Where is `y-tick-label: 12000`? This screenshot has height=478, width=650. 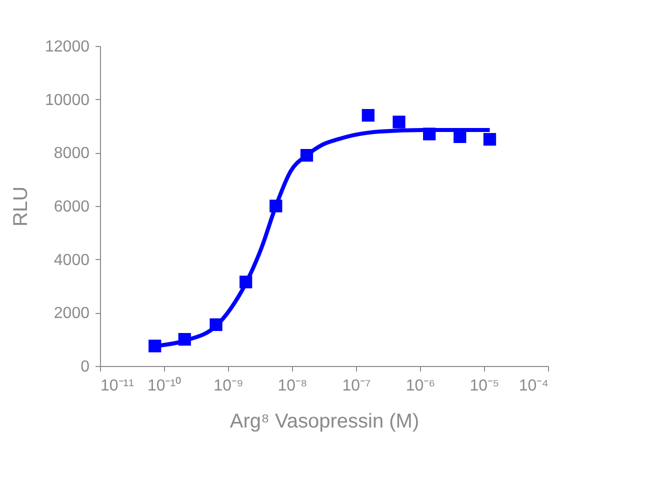 y-tick-label: 12000 is located at coordinates (67, 47).